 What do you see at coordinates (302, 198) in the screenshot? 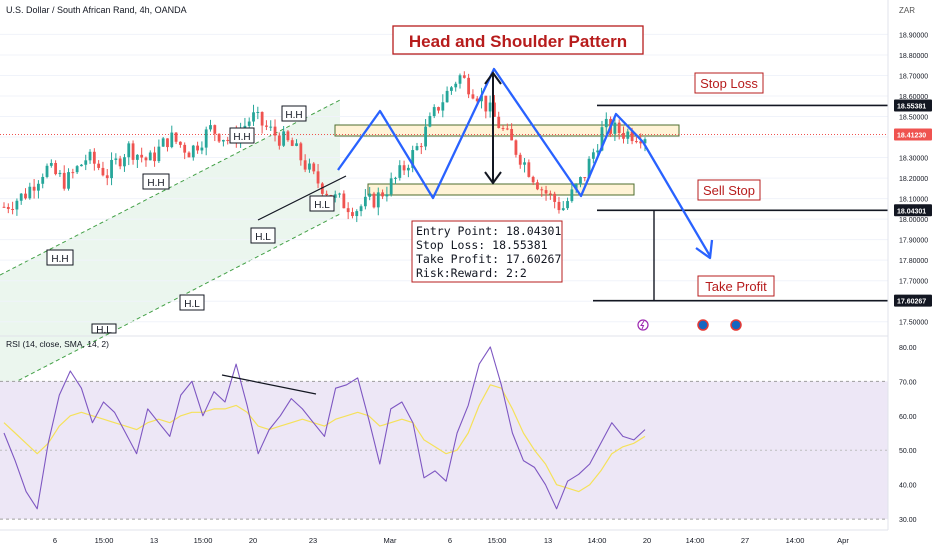
I see `higher-low-trendline` at bounding box center [302, 198].